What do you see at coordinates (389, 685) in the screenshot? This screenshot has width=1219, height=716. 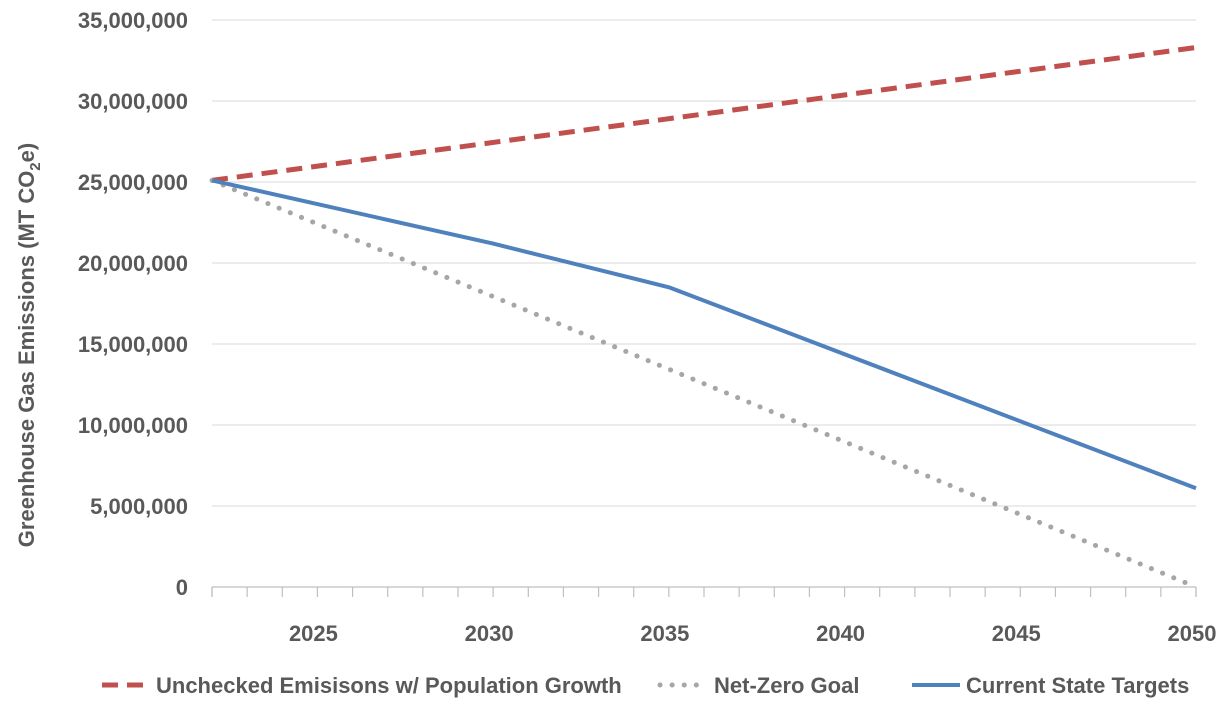 I see `legend-label-1: Unchecked Emisisons w/ Population Growth` at bounding box center [389, 685].